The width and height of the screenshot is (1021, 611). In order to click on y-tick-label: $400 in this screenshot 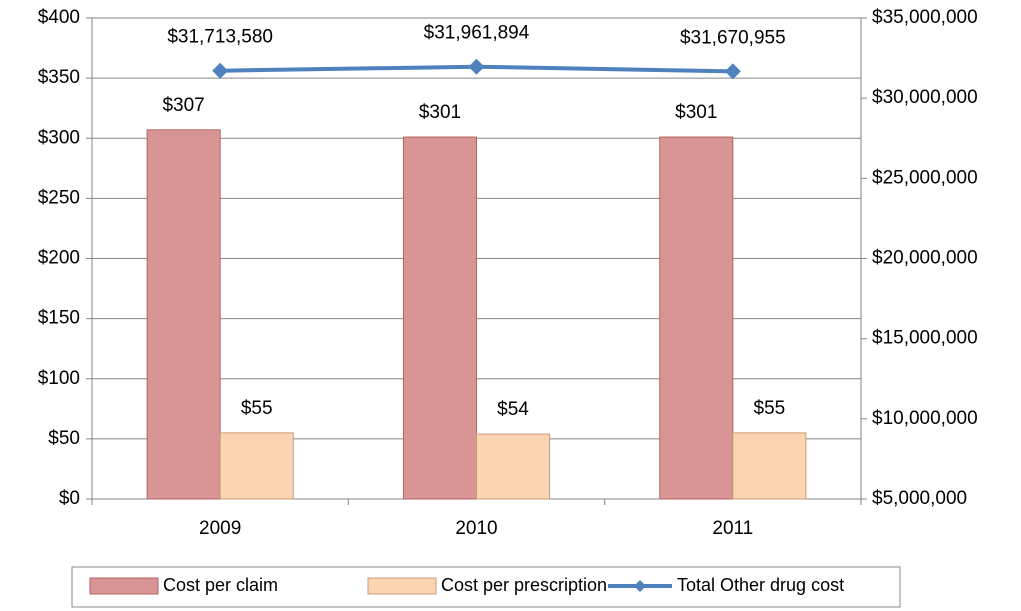, I will do `click(59, 17)`.